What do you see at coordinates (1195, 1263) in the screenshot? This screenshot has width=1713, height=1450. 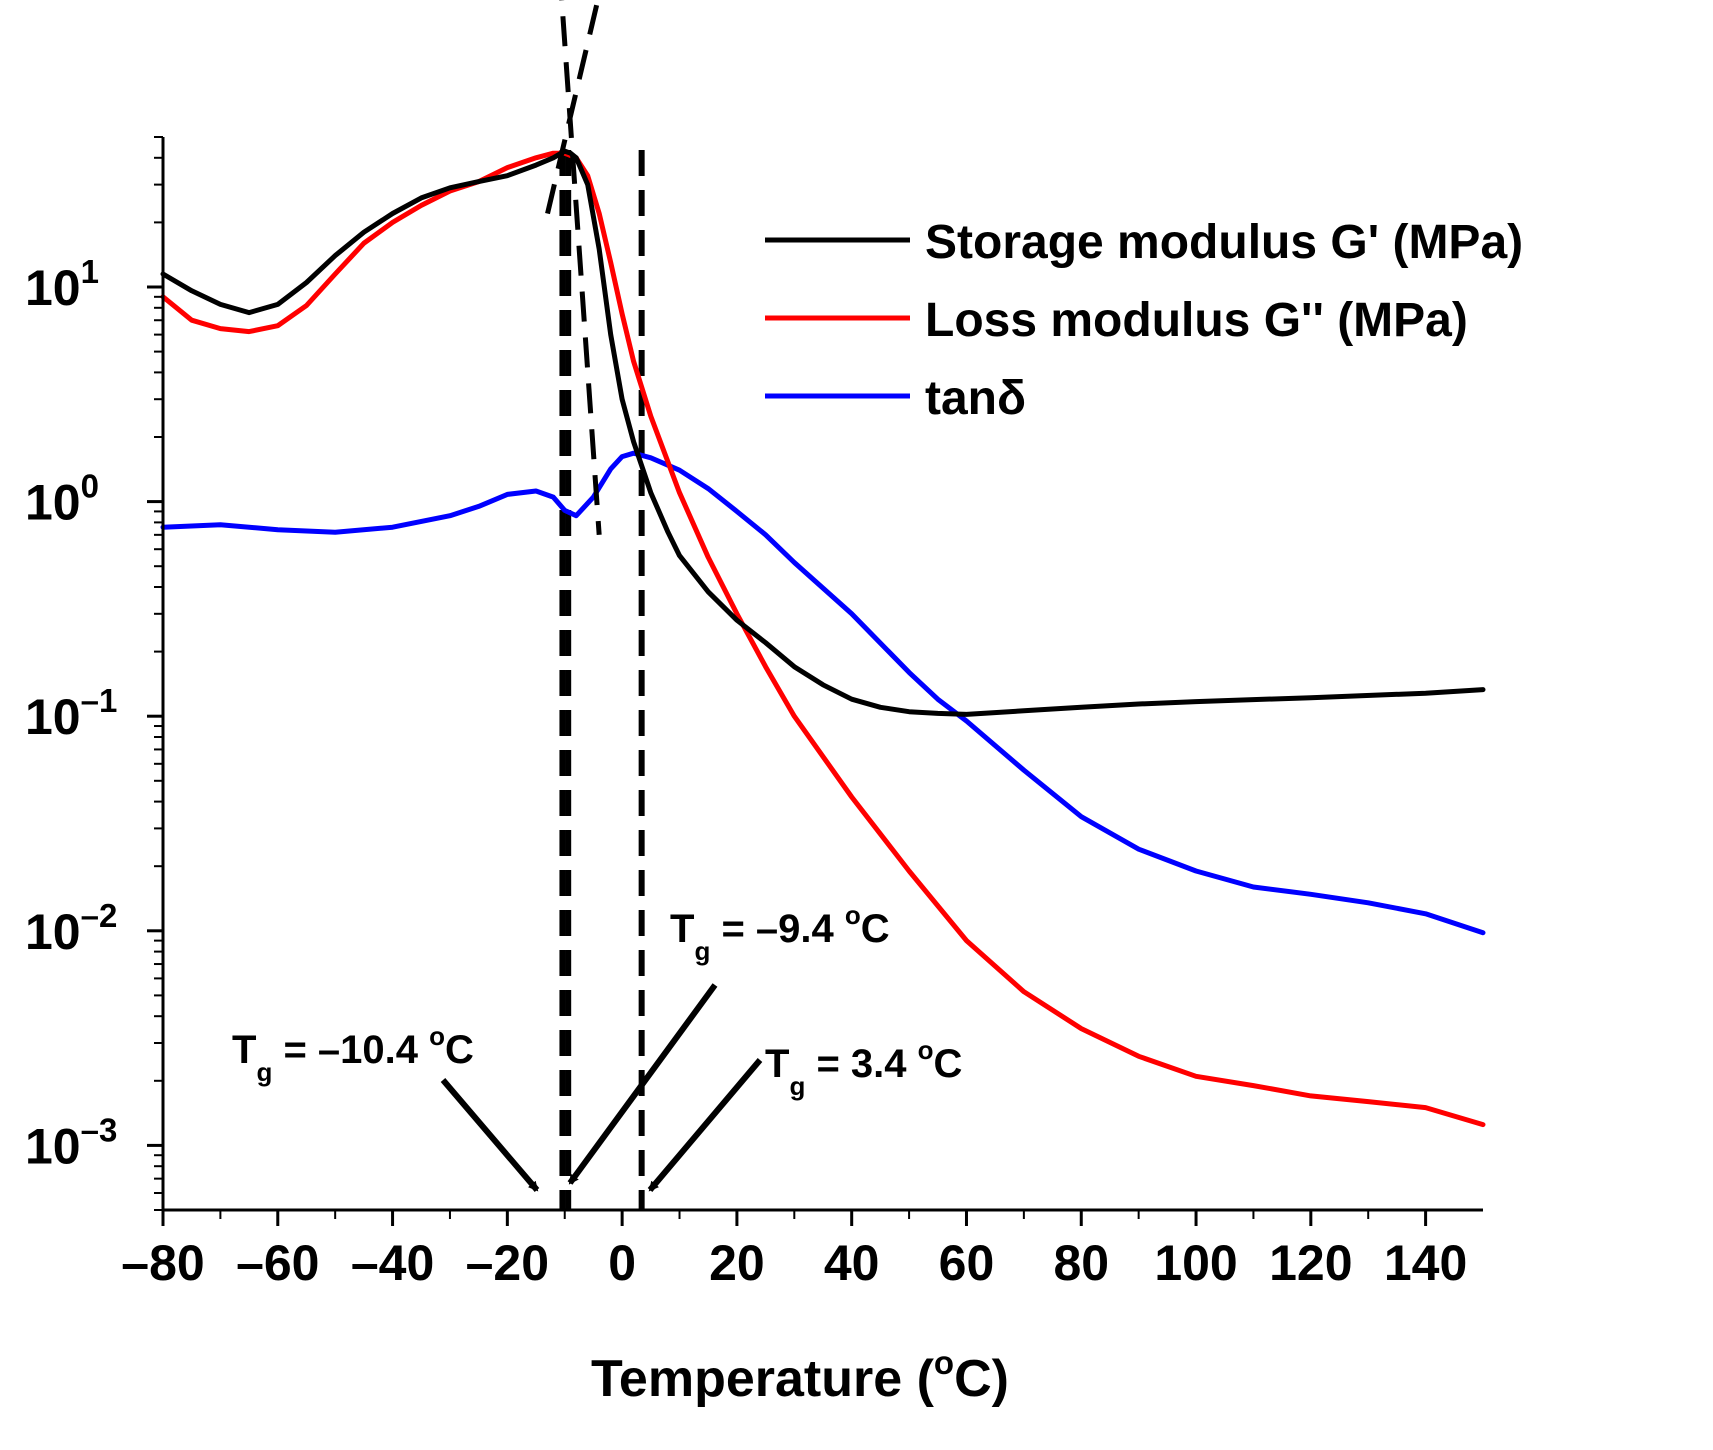 I see `x-tick-label: 100` at bounding box center [1195, 1263].